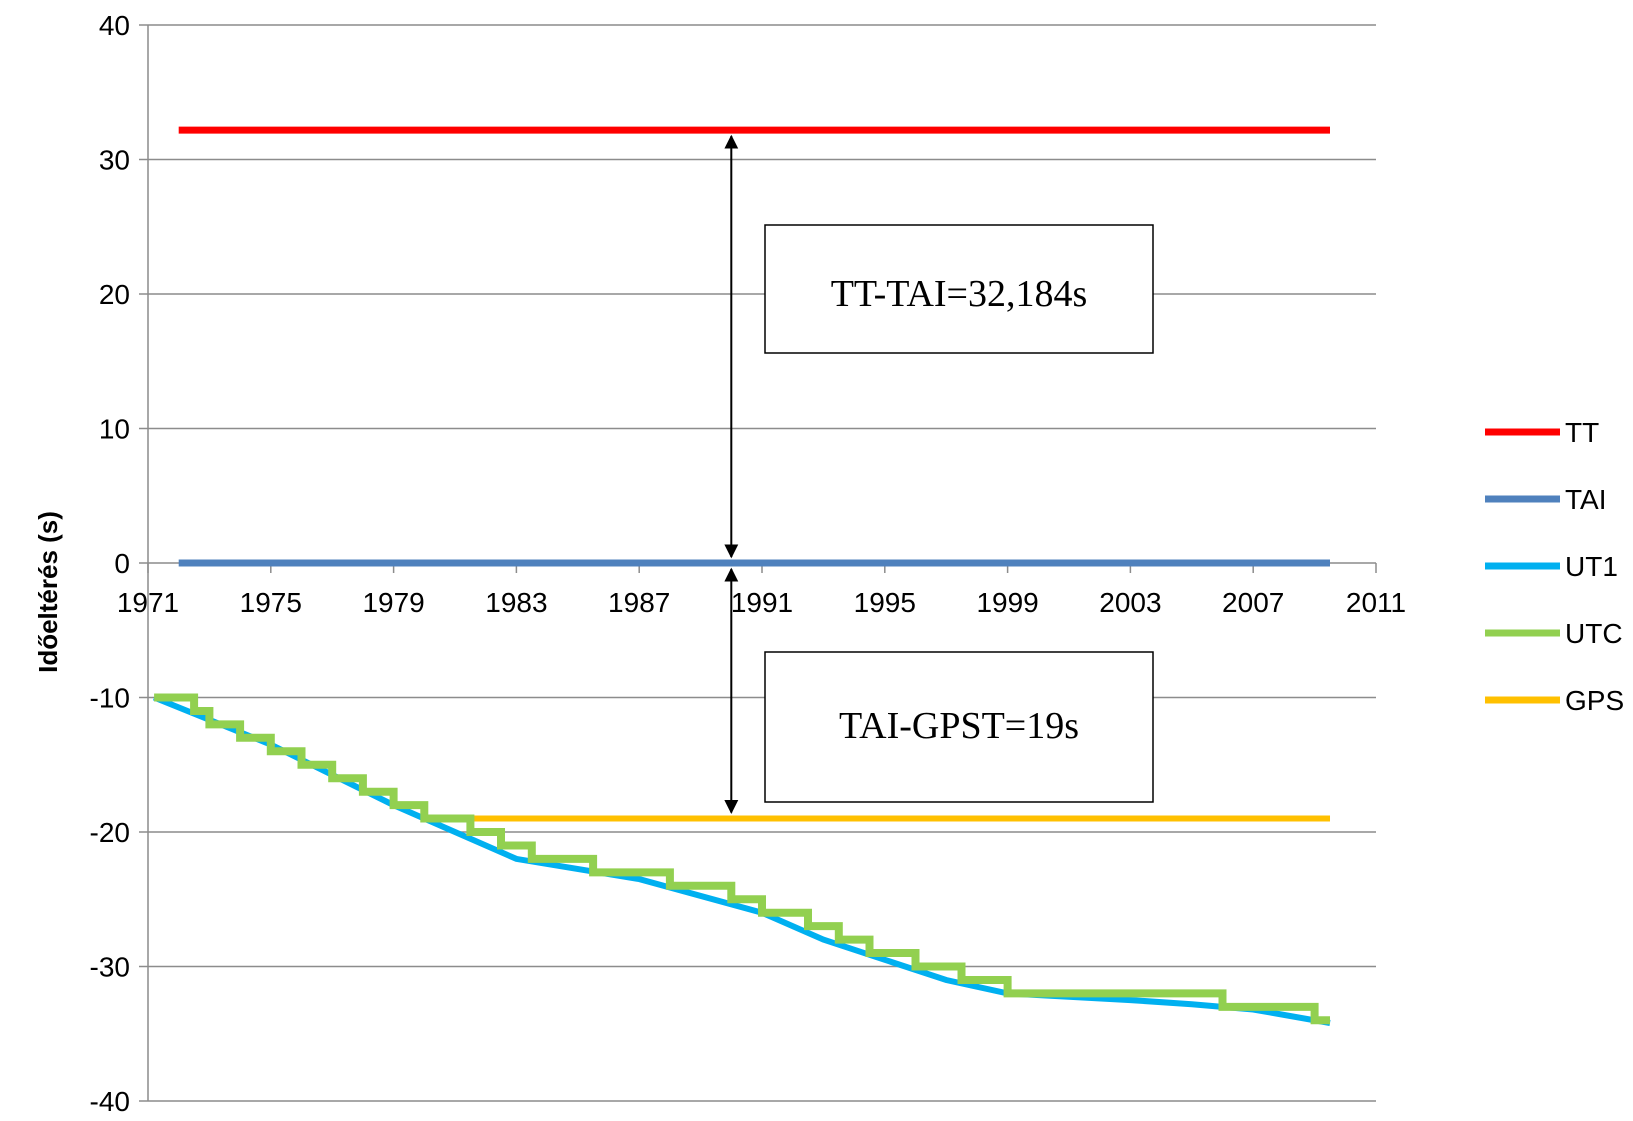 This screenshot has width=1633, height=1121. What do you see at coordinates (148, 602) in the screenshot?
I see `x-tick-label: 1971` at bounding box center [148, 602].